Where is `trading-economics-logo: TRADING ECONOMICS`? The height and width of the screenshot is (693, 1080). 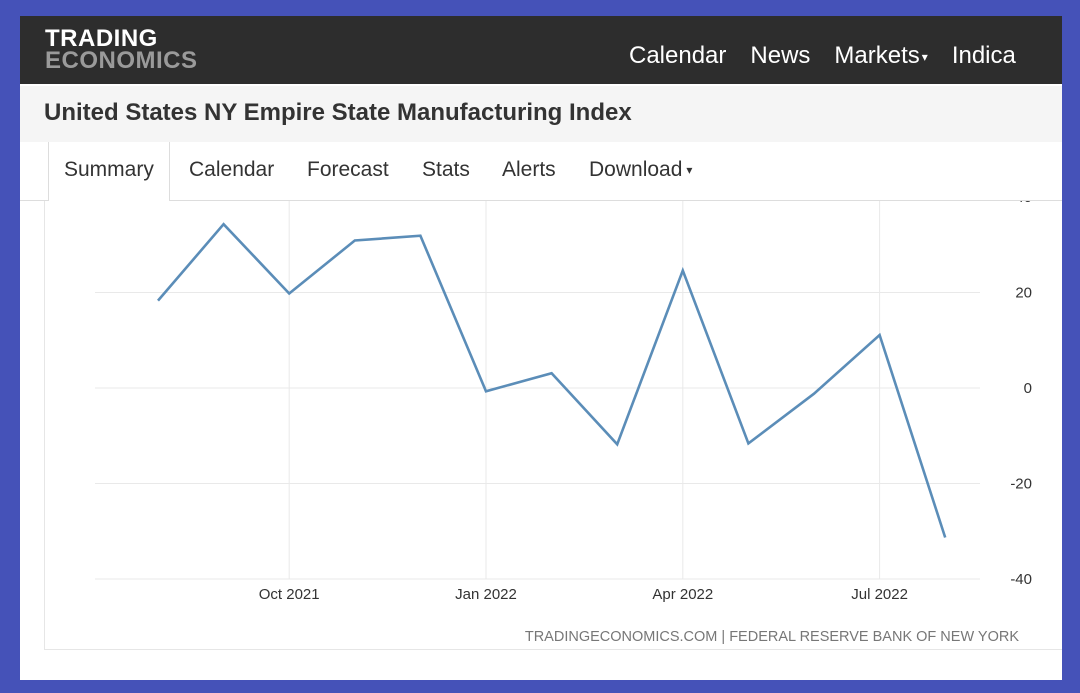
trading-economics-logo: TRADING ECONOMICS is located at coordinates (121, 49).